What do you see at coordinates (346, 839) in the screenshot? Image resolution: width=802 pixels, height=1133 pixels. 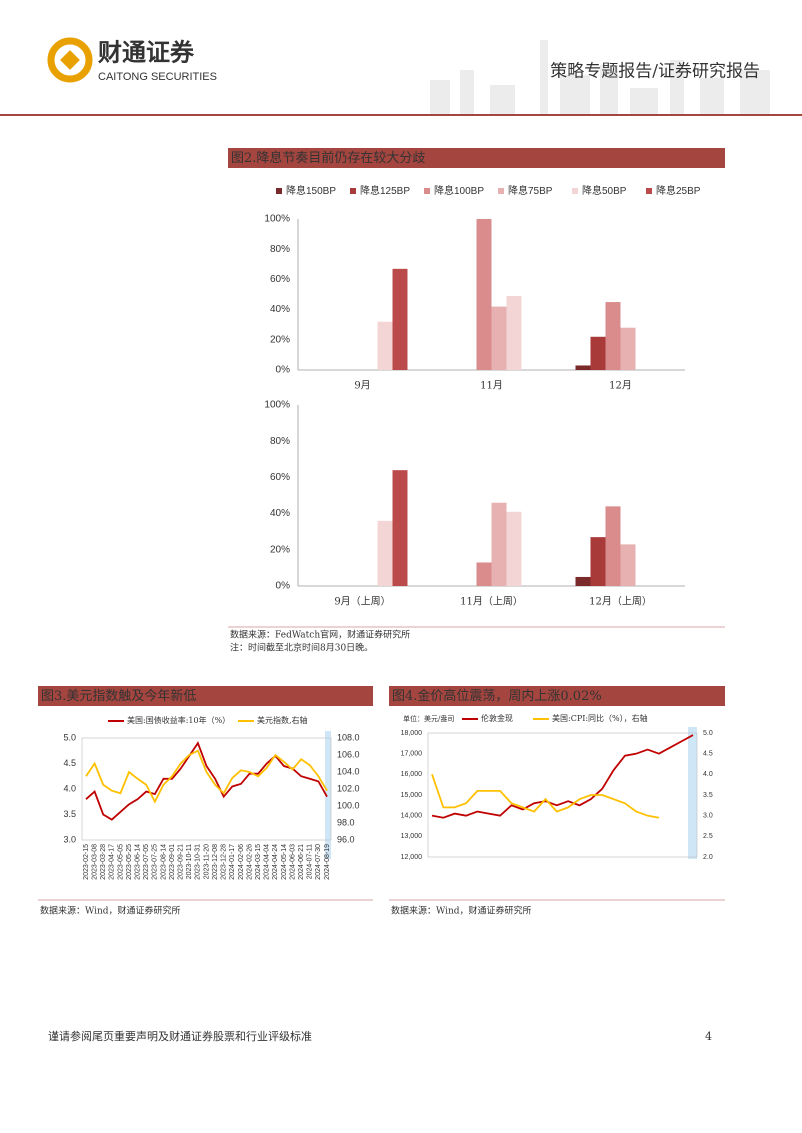 I see `y2-tick-label: 96.0` at bounding box center [346, 839].